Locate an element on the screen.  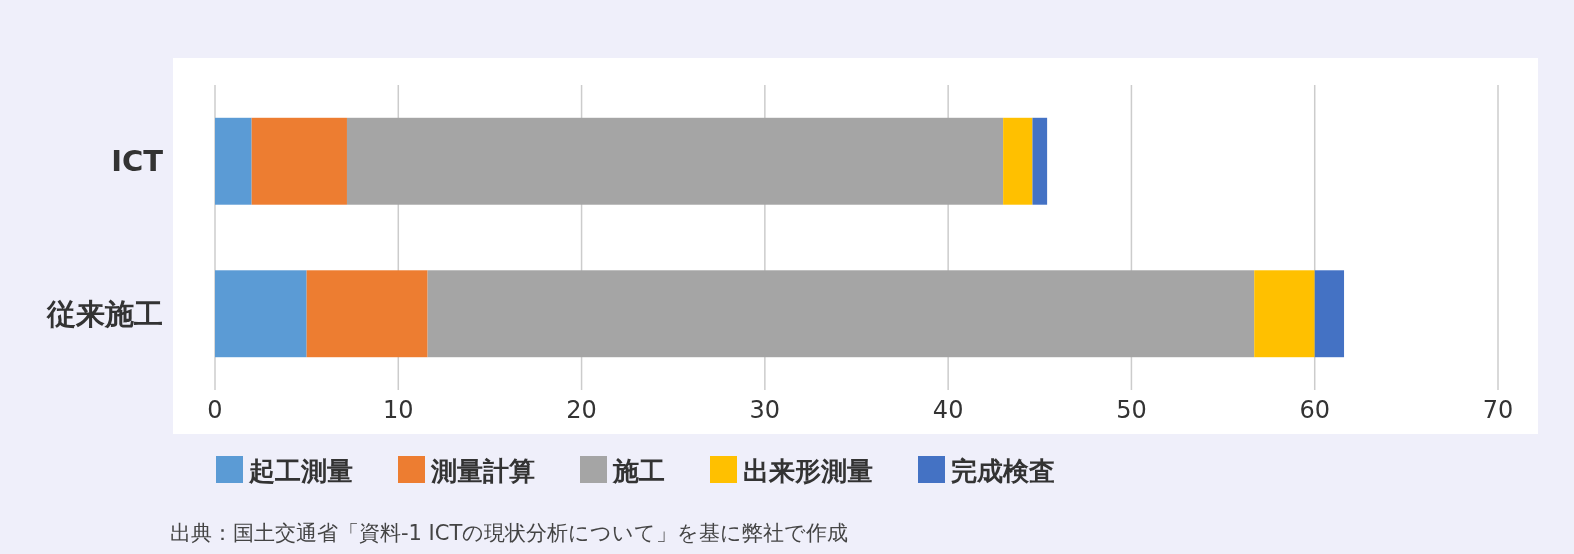
legend-label: 施工 is located at coordinates (638, 471).